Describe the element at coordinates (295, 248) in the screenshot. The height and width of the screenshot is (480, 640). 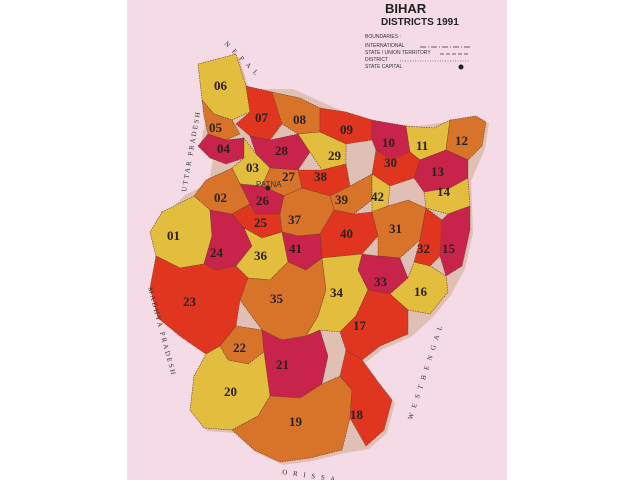
I see `district-label-41: 41` at that location.